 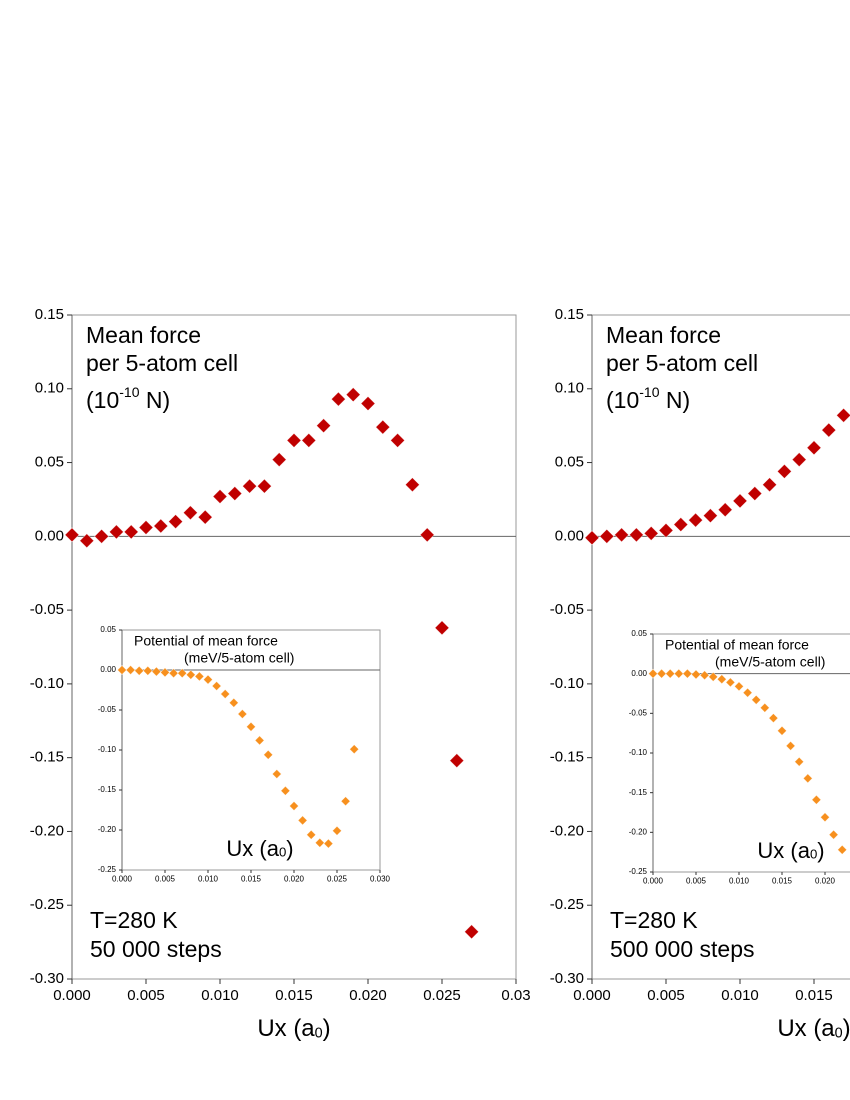 What do you see at coordinates (129, 392) in the screenshot?
I see `unit-exponent: -10` at bounding box center [129, 392].